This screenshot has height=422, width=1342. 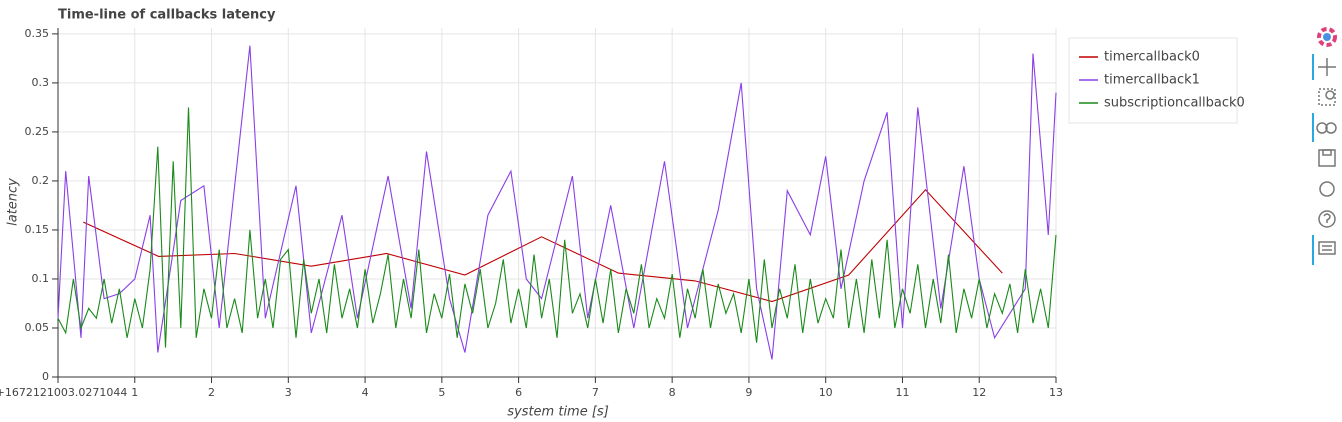 What do you see at coordinates (41, 278) in the screenshot?
I see `y-tick-label: 0.1` at bounding box center [41, 278].